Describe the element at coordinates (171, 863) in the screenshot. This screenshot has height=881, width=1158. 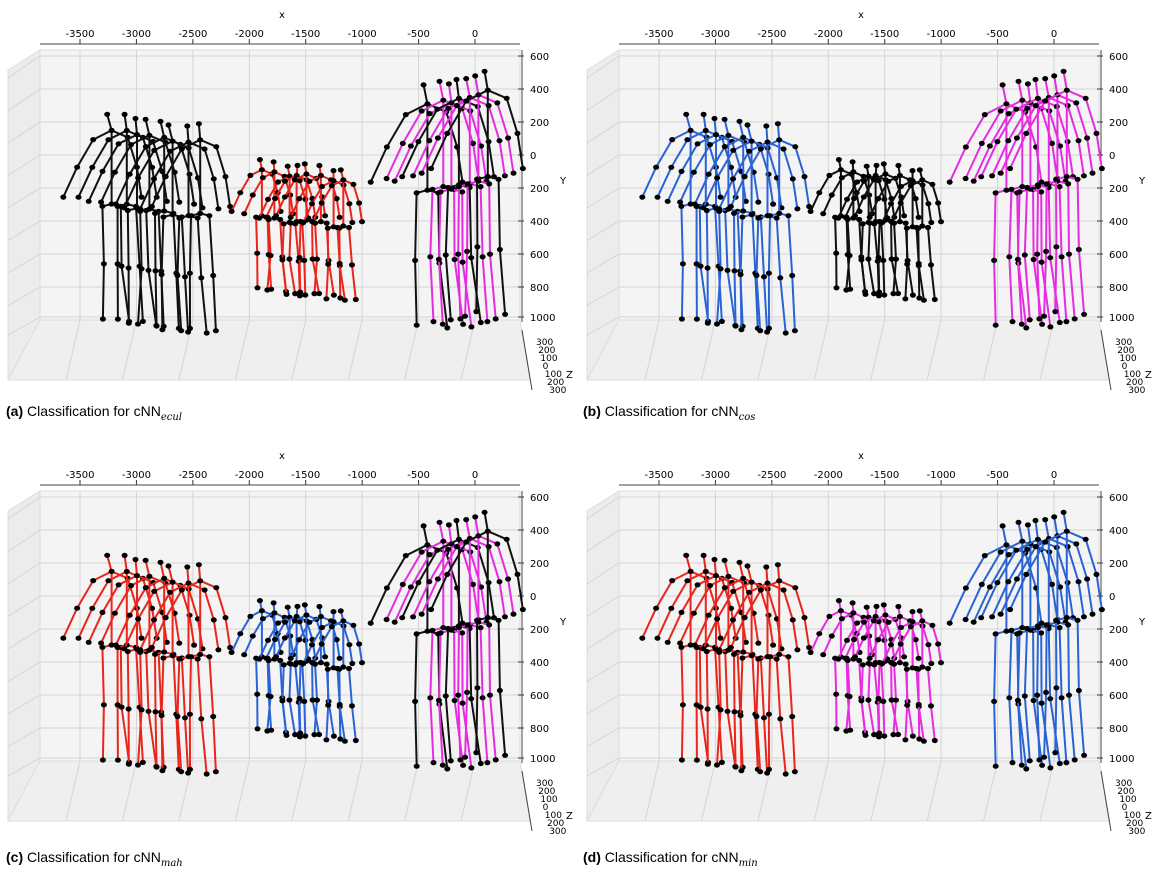
I see `caption-subscript-c: mah` at that location.